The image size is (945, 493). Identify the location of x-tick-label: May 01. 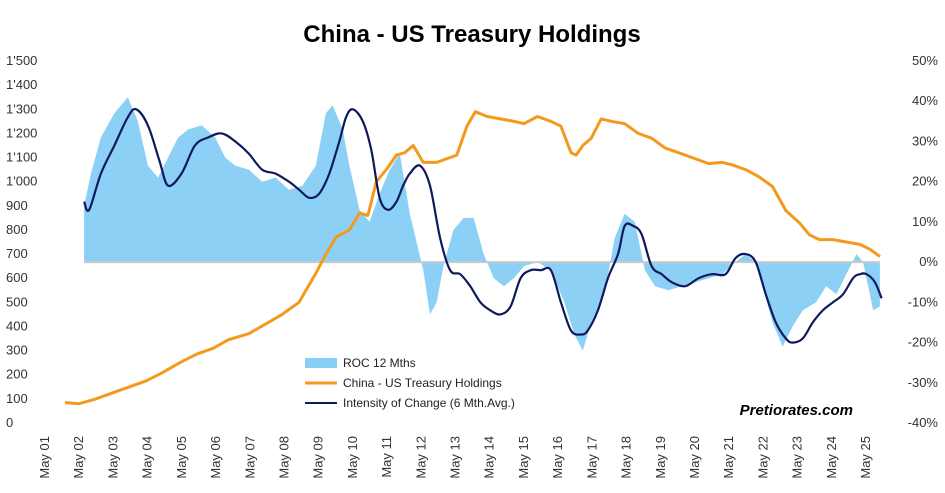
(44, 457).